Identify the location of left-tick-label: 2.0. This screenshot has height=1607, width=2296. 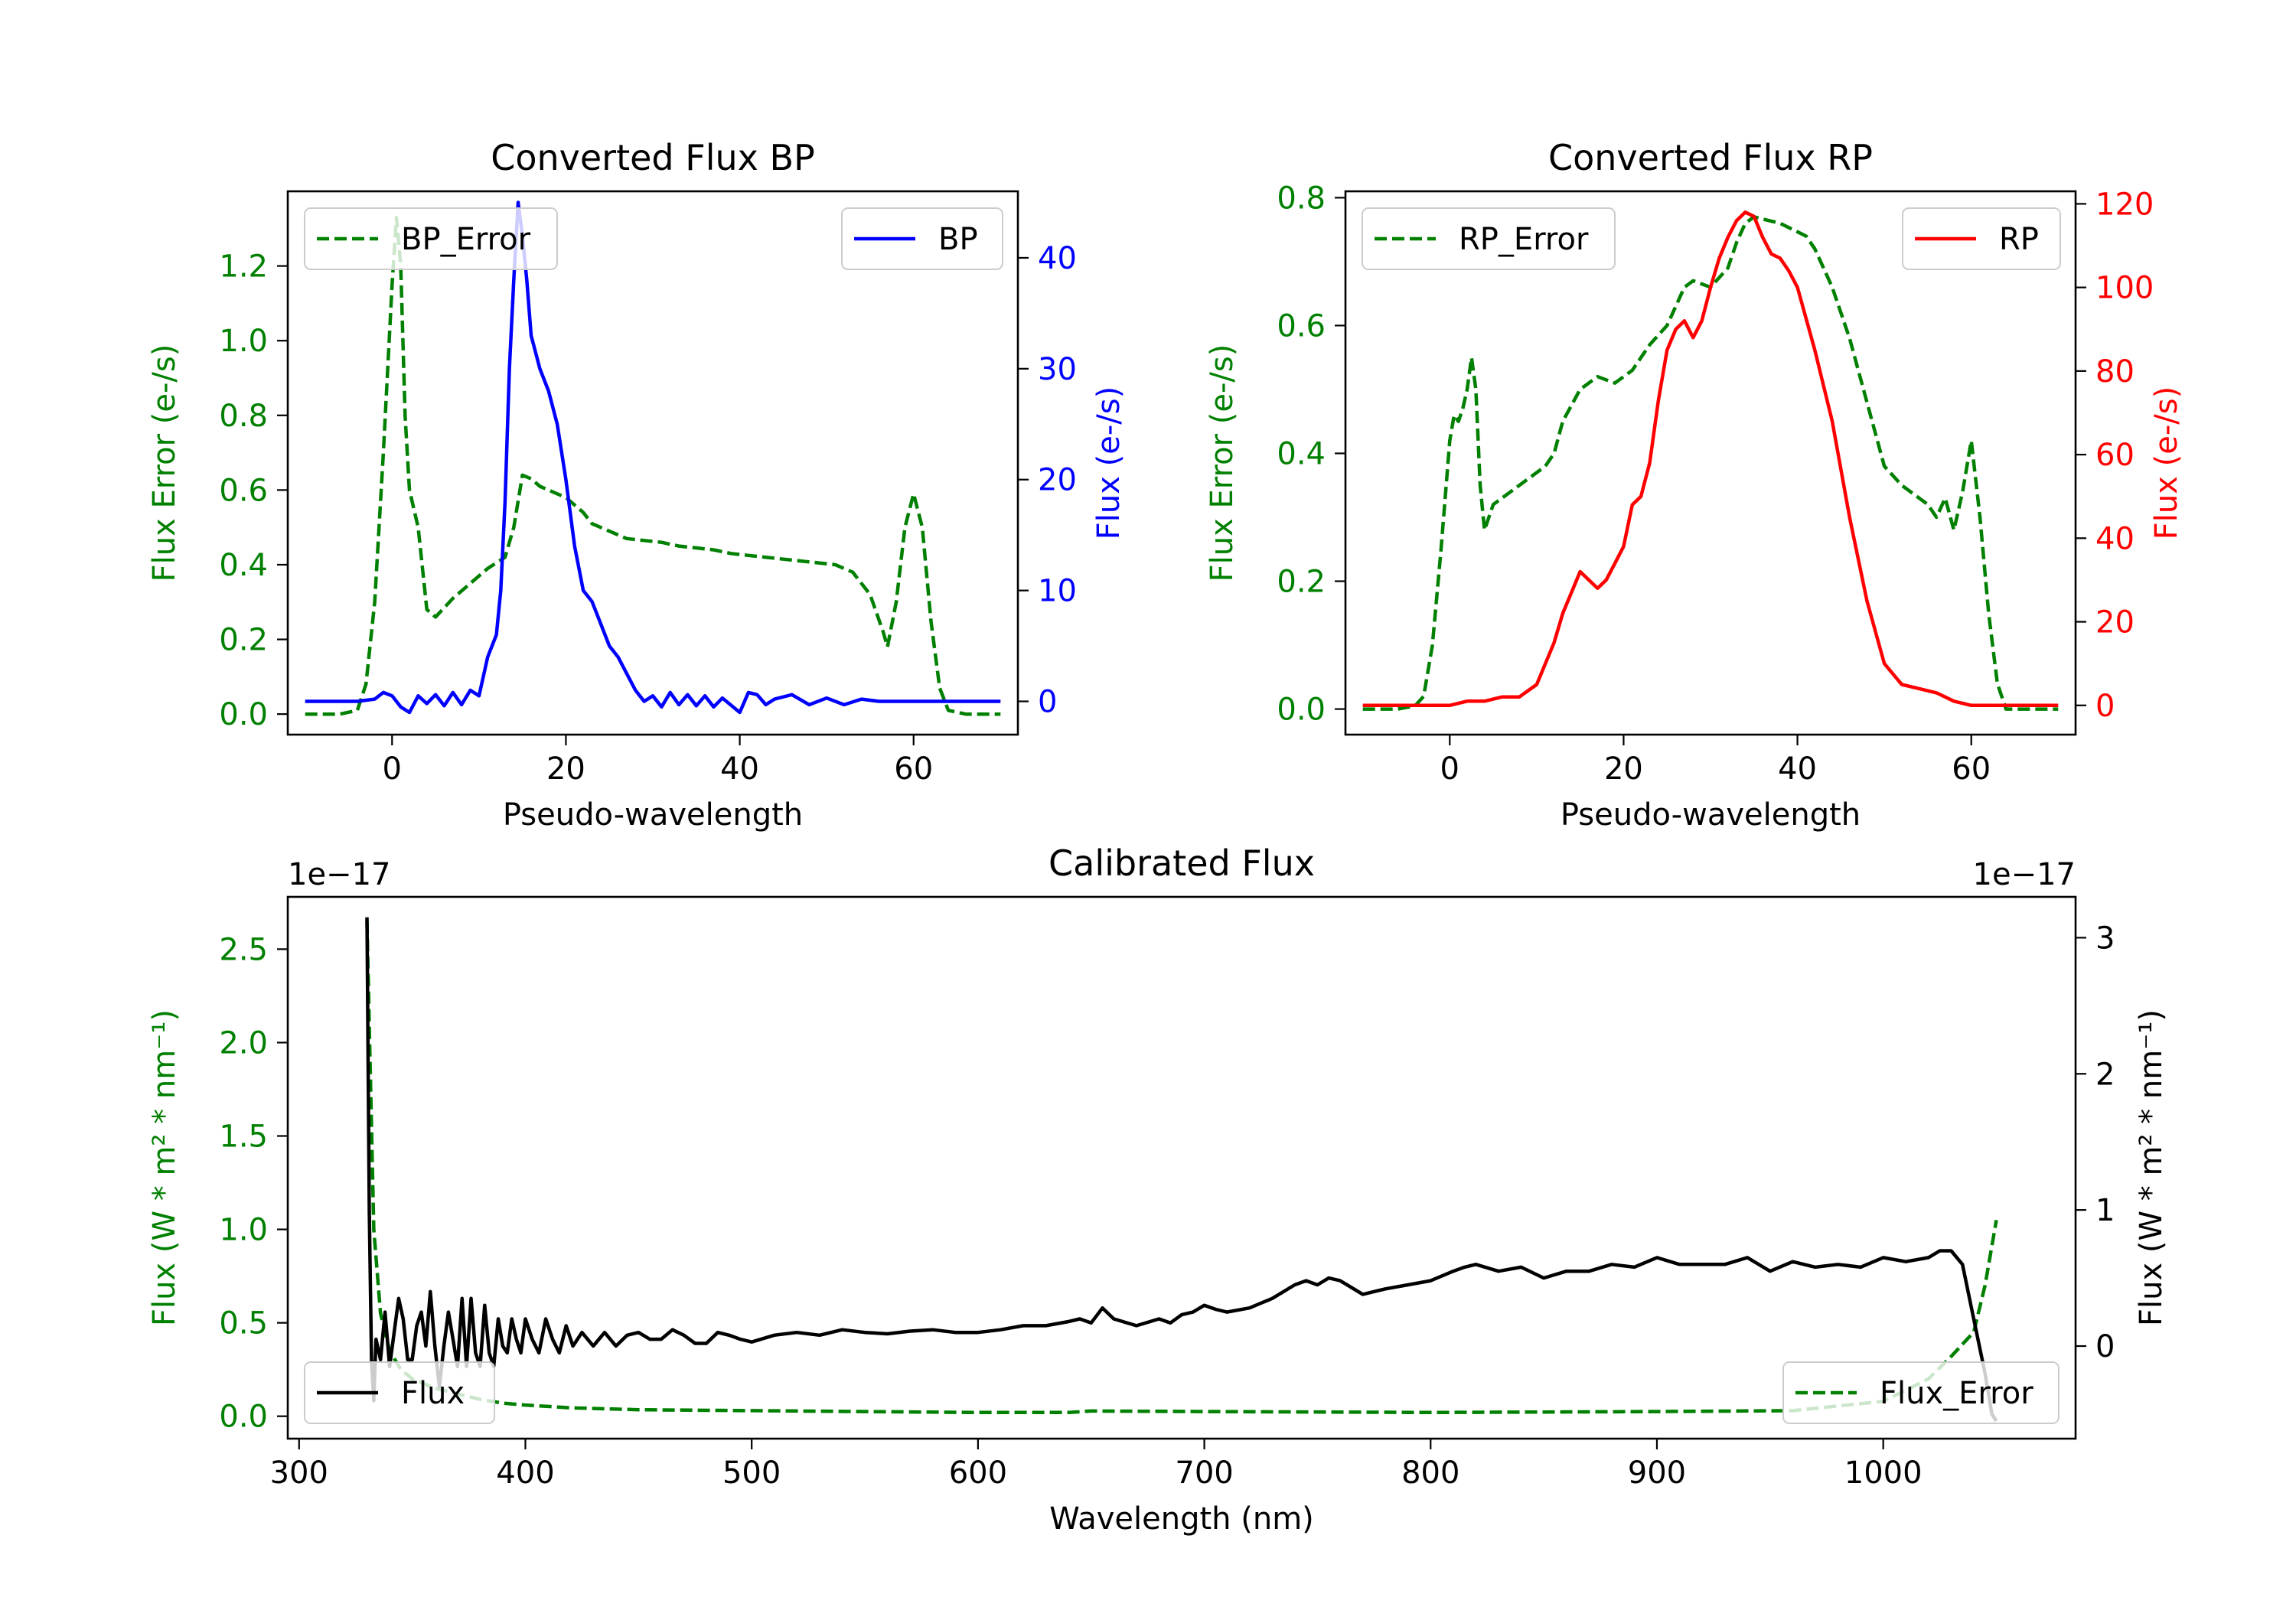
(243, 1043).